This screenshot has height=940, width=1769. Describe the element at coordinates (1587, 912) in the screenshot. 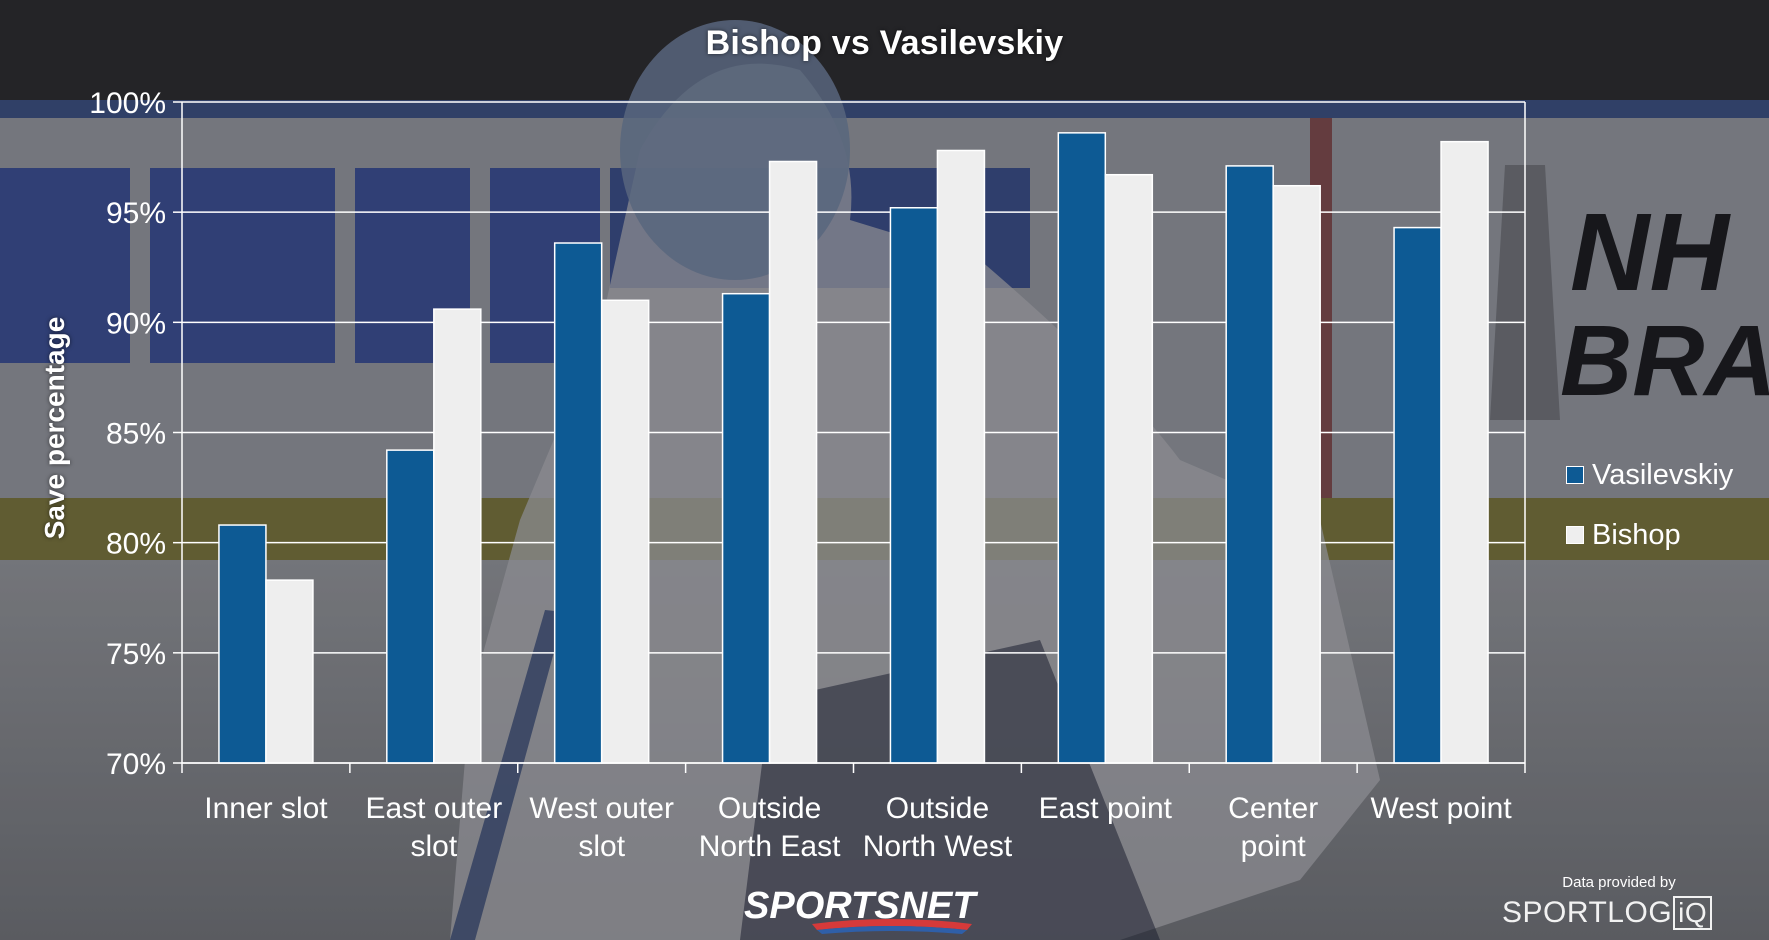

I see `sportlogiq-wordmark: SPORTLOG` at that location.